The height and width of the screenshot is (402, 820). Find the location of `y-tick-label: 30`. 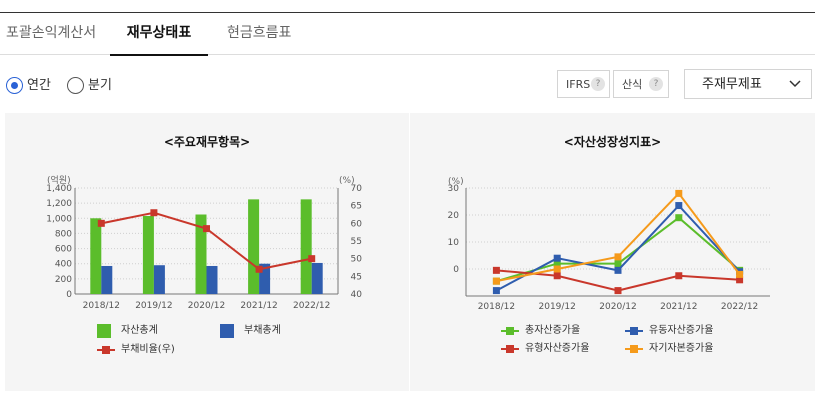

y-tick-label: 30 is located at coordinates (454, 189).